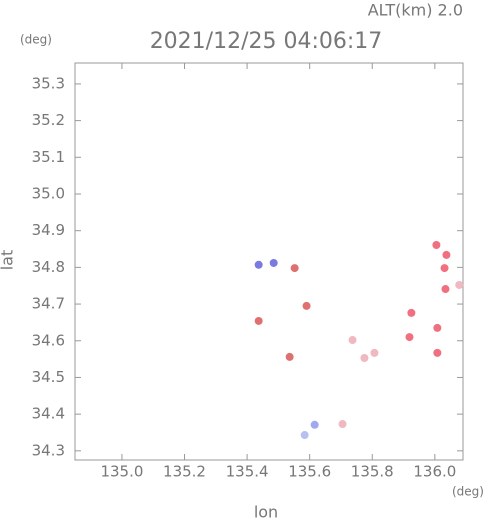 The width and height of the screenshot is (491, 525). I want to click on chart-title: 2021/12/25 04:06:17, so click(266, 41).